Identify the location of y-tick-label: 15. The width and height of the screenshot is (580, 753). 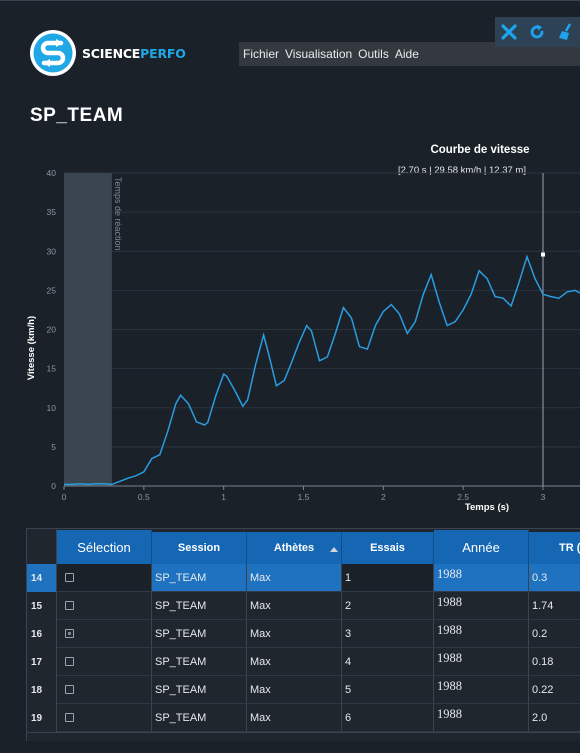
(52, 369).